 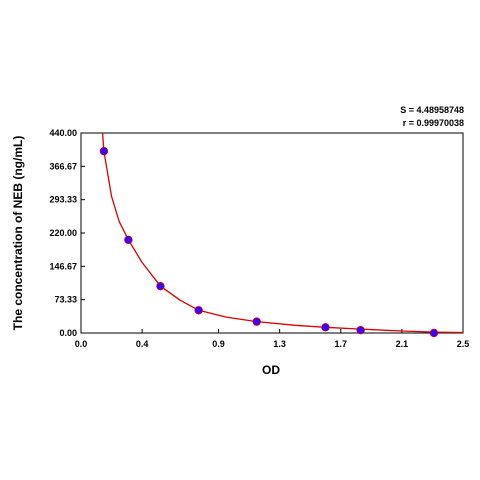 I want to click on stat-s-value: S = 4.48958748, so click(x=432, y=110).